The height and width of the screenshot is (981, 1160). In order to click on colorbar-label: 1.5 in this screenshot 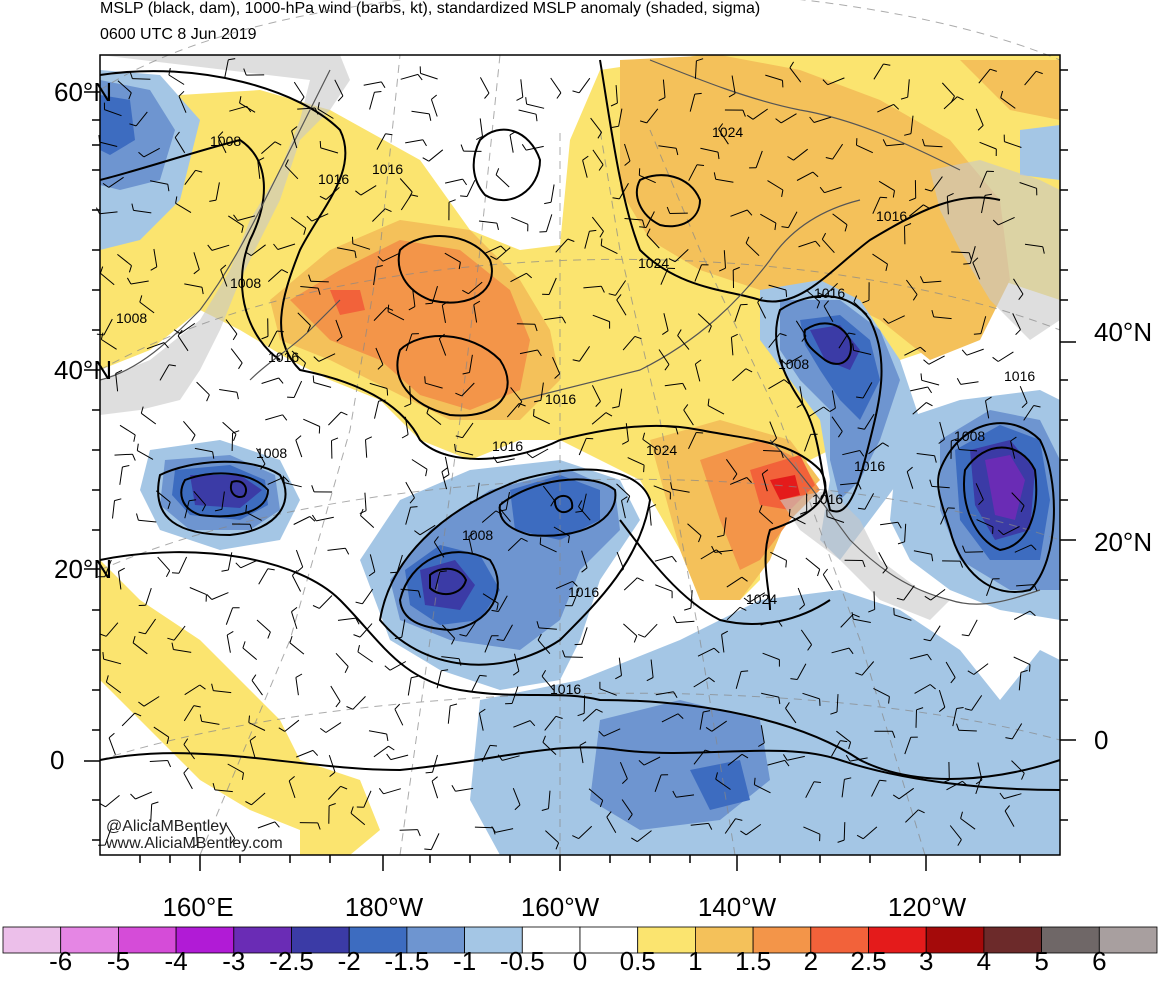, I will do `click(753, 961)`.